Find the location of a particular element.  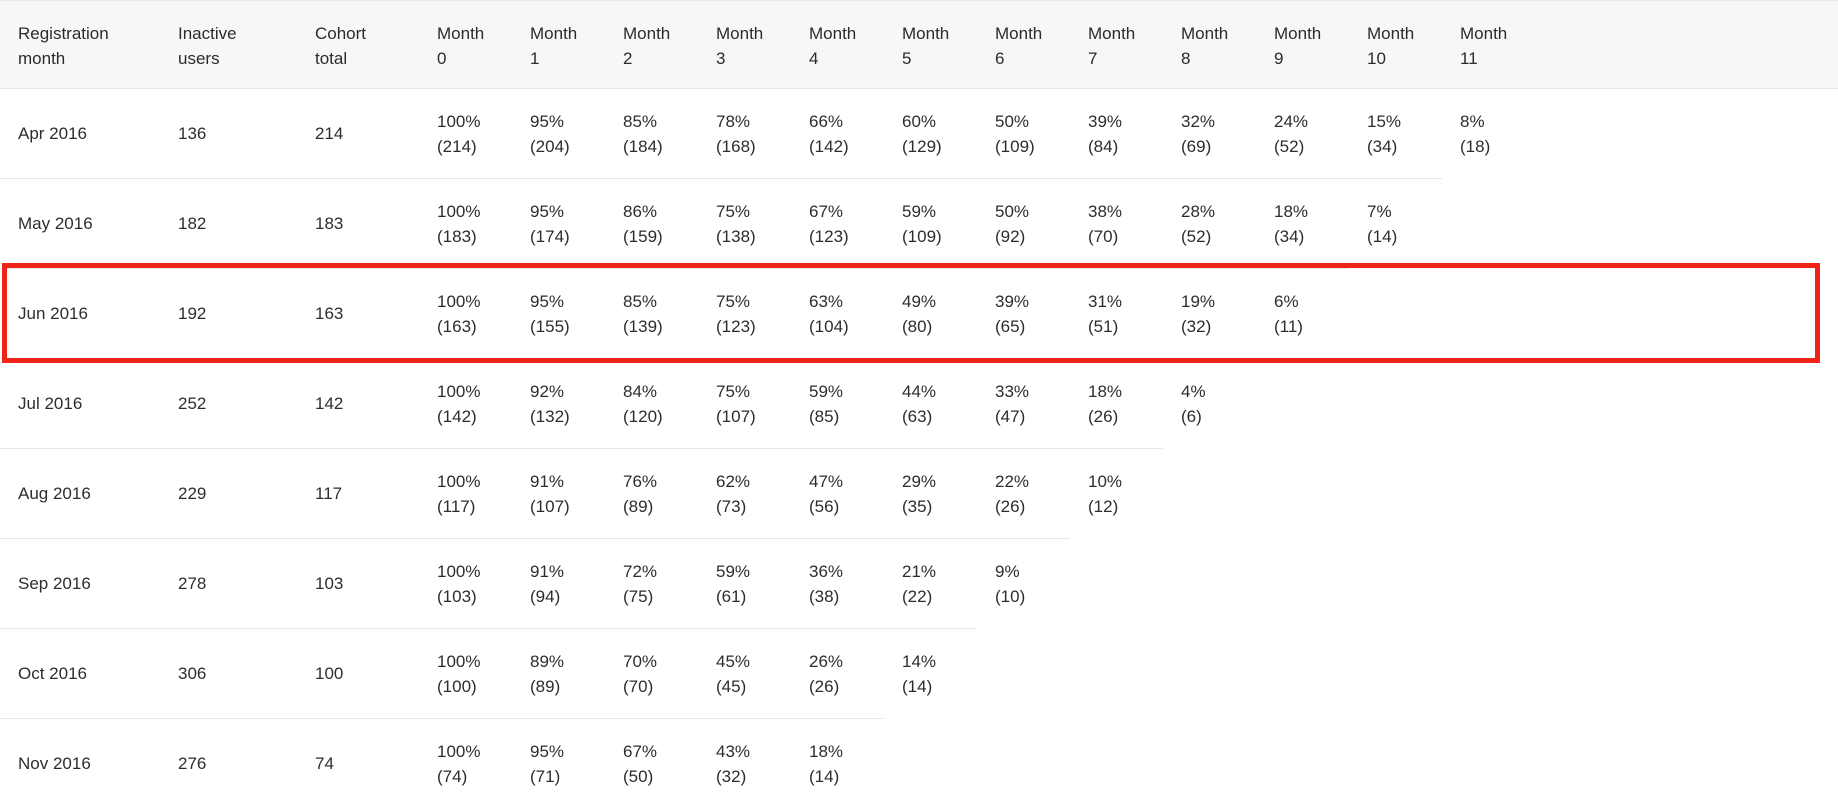

retention-cell-month-1: 91% (107) is located at coordinates (558, 493).